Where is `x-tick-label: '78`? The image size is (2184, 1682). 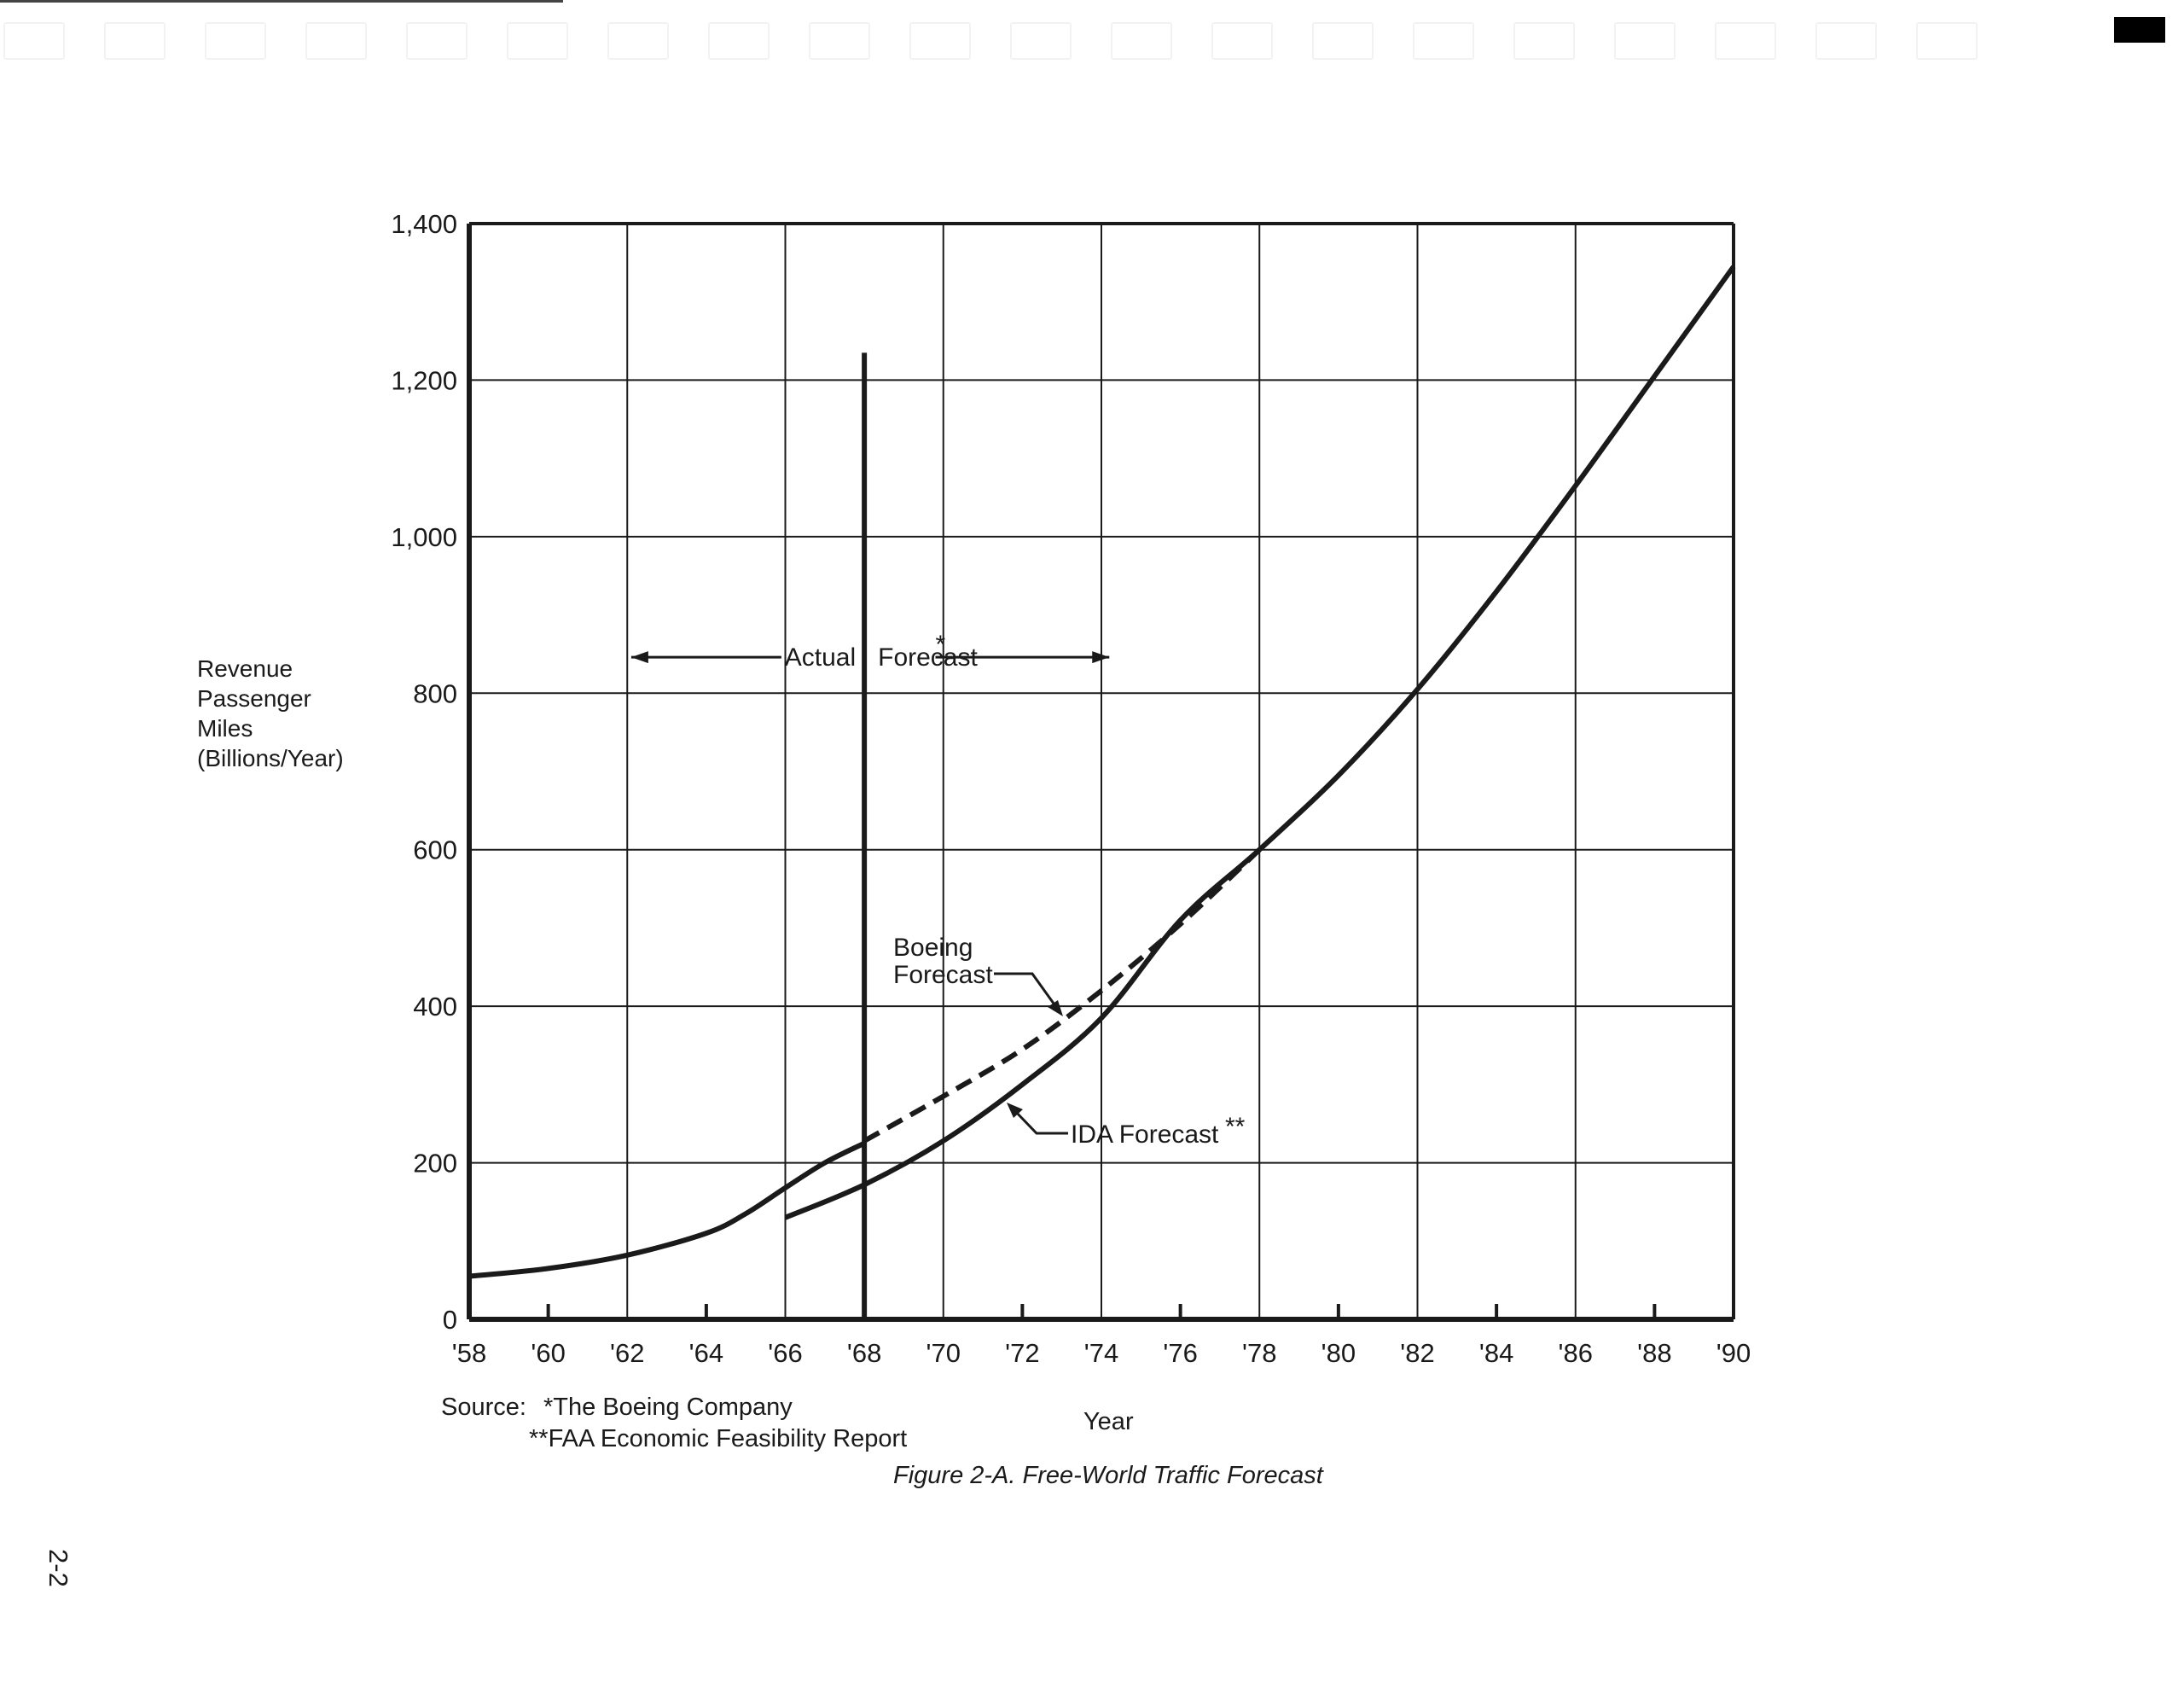 x-tick-label: '78 is located at coordinates (1259, 1353).